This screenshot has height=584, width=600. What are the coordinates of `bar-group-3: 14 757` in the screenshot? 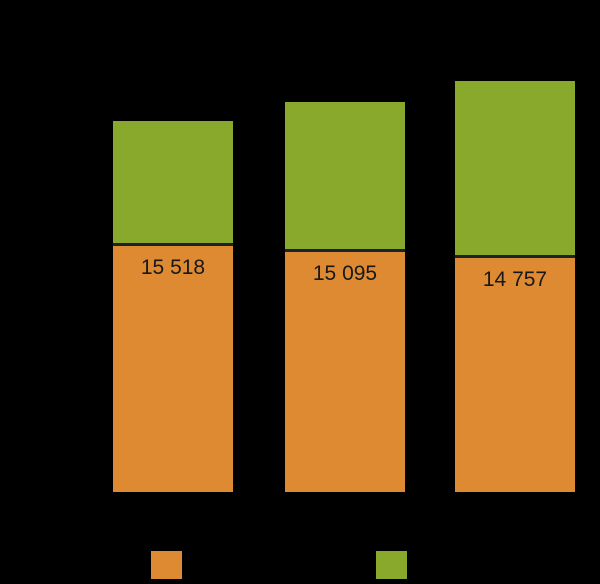 It's located at (515, 286).